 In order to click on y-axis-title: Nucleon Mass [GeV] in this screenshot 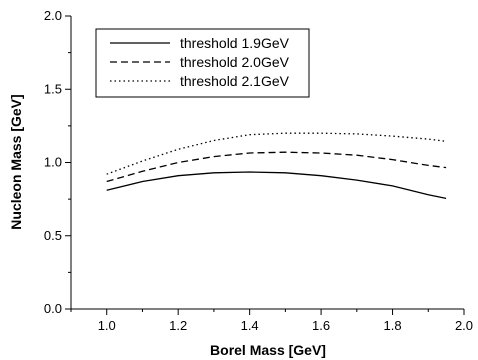, I will do `click(16, 161)`.